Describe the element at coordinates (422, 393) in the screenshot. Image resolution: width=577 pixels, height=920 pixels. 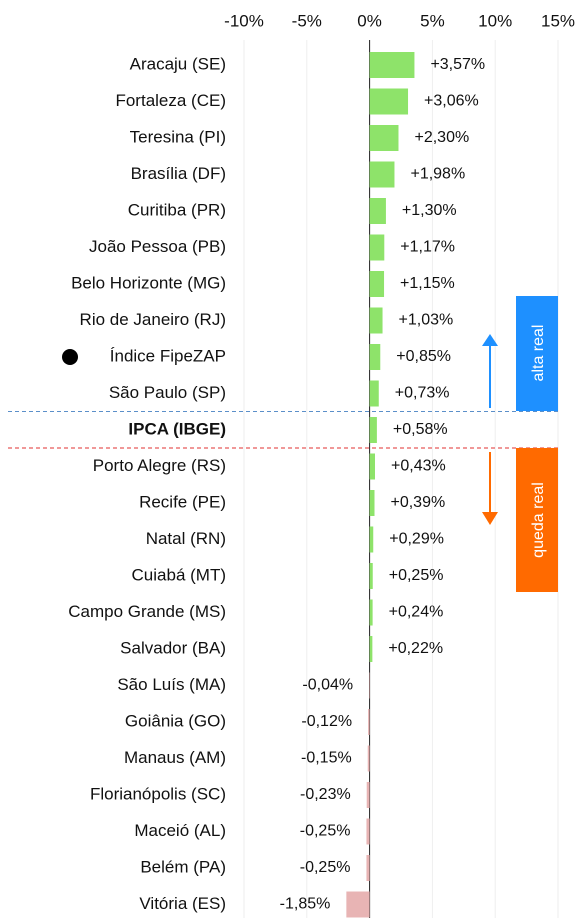
I see `value-label: +0,73%` at that location.